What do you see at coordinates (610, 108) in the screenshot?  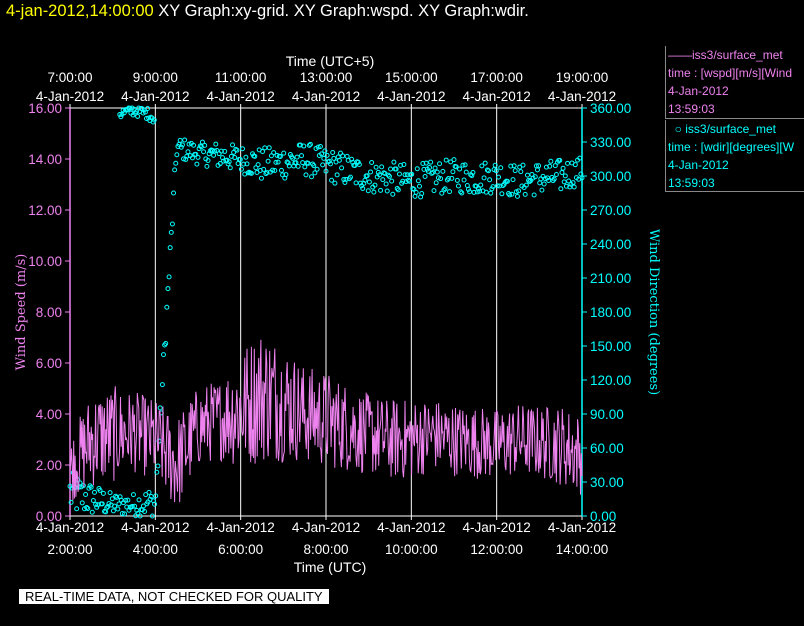 I see `y-right-tick-label: 360.00` at bounding box center [610, 108].